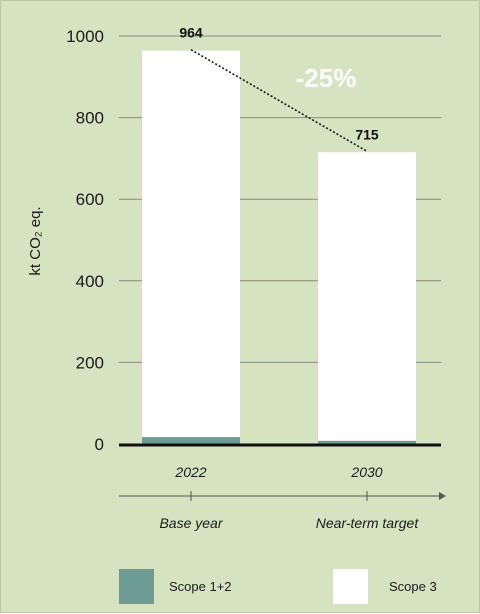  I want to click on reduction-annotation: -25%, so click(326, 78).